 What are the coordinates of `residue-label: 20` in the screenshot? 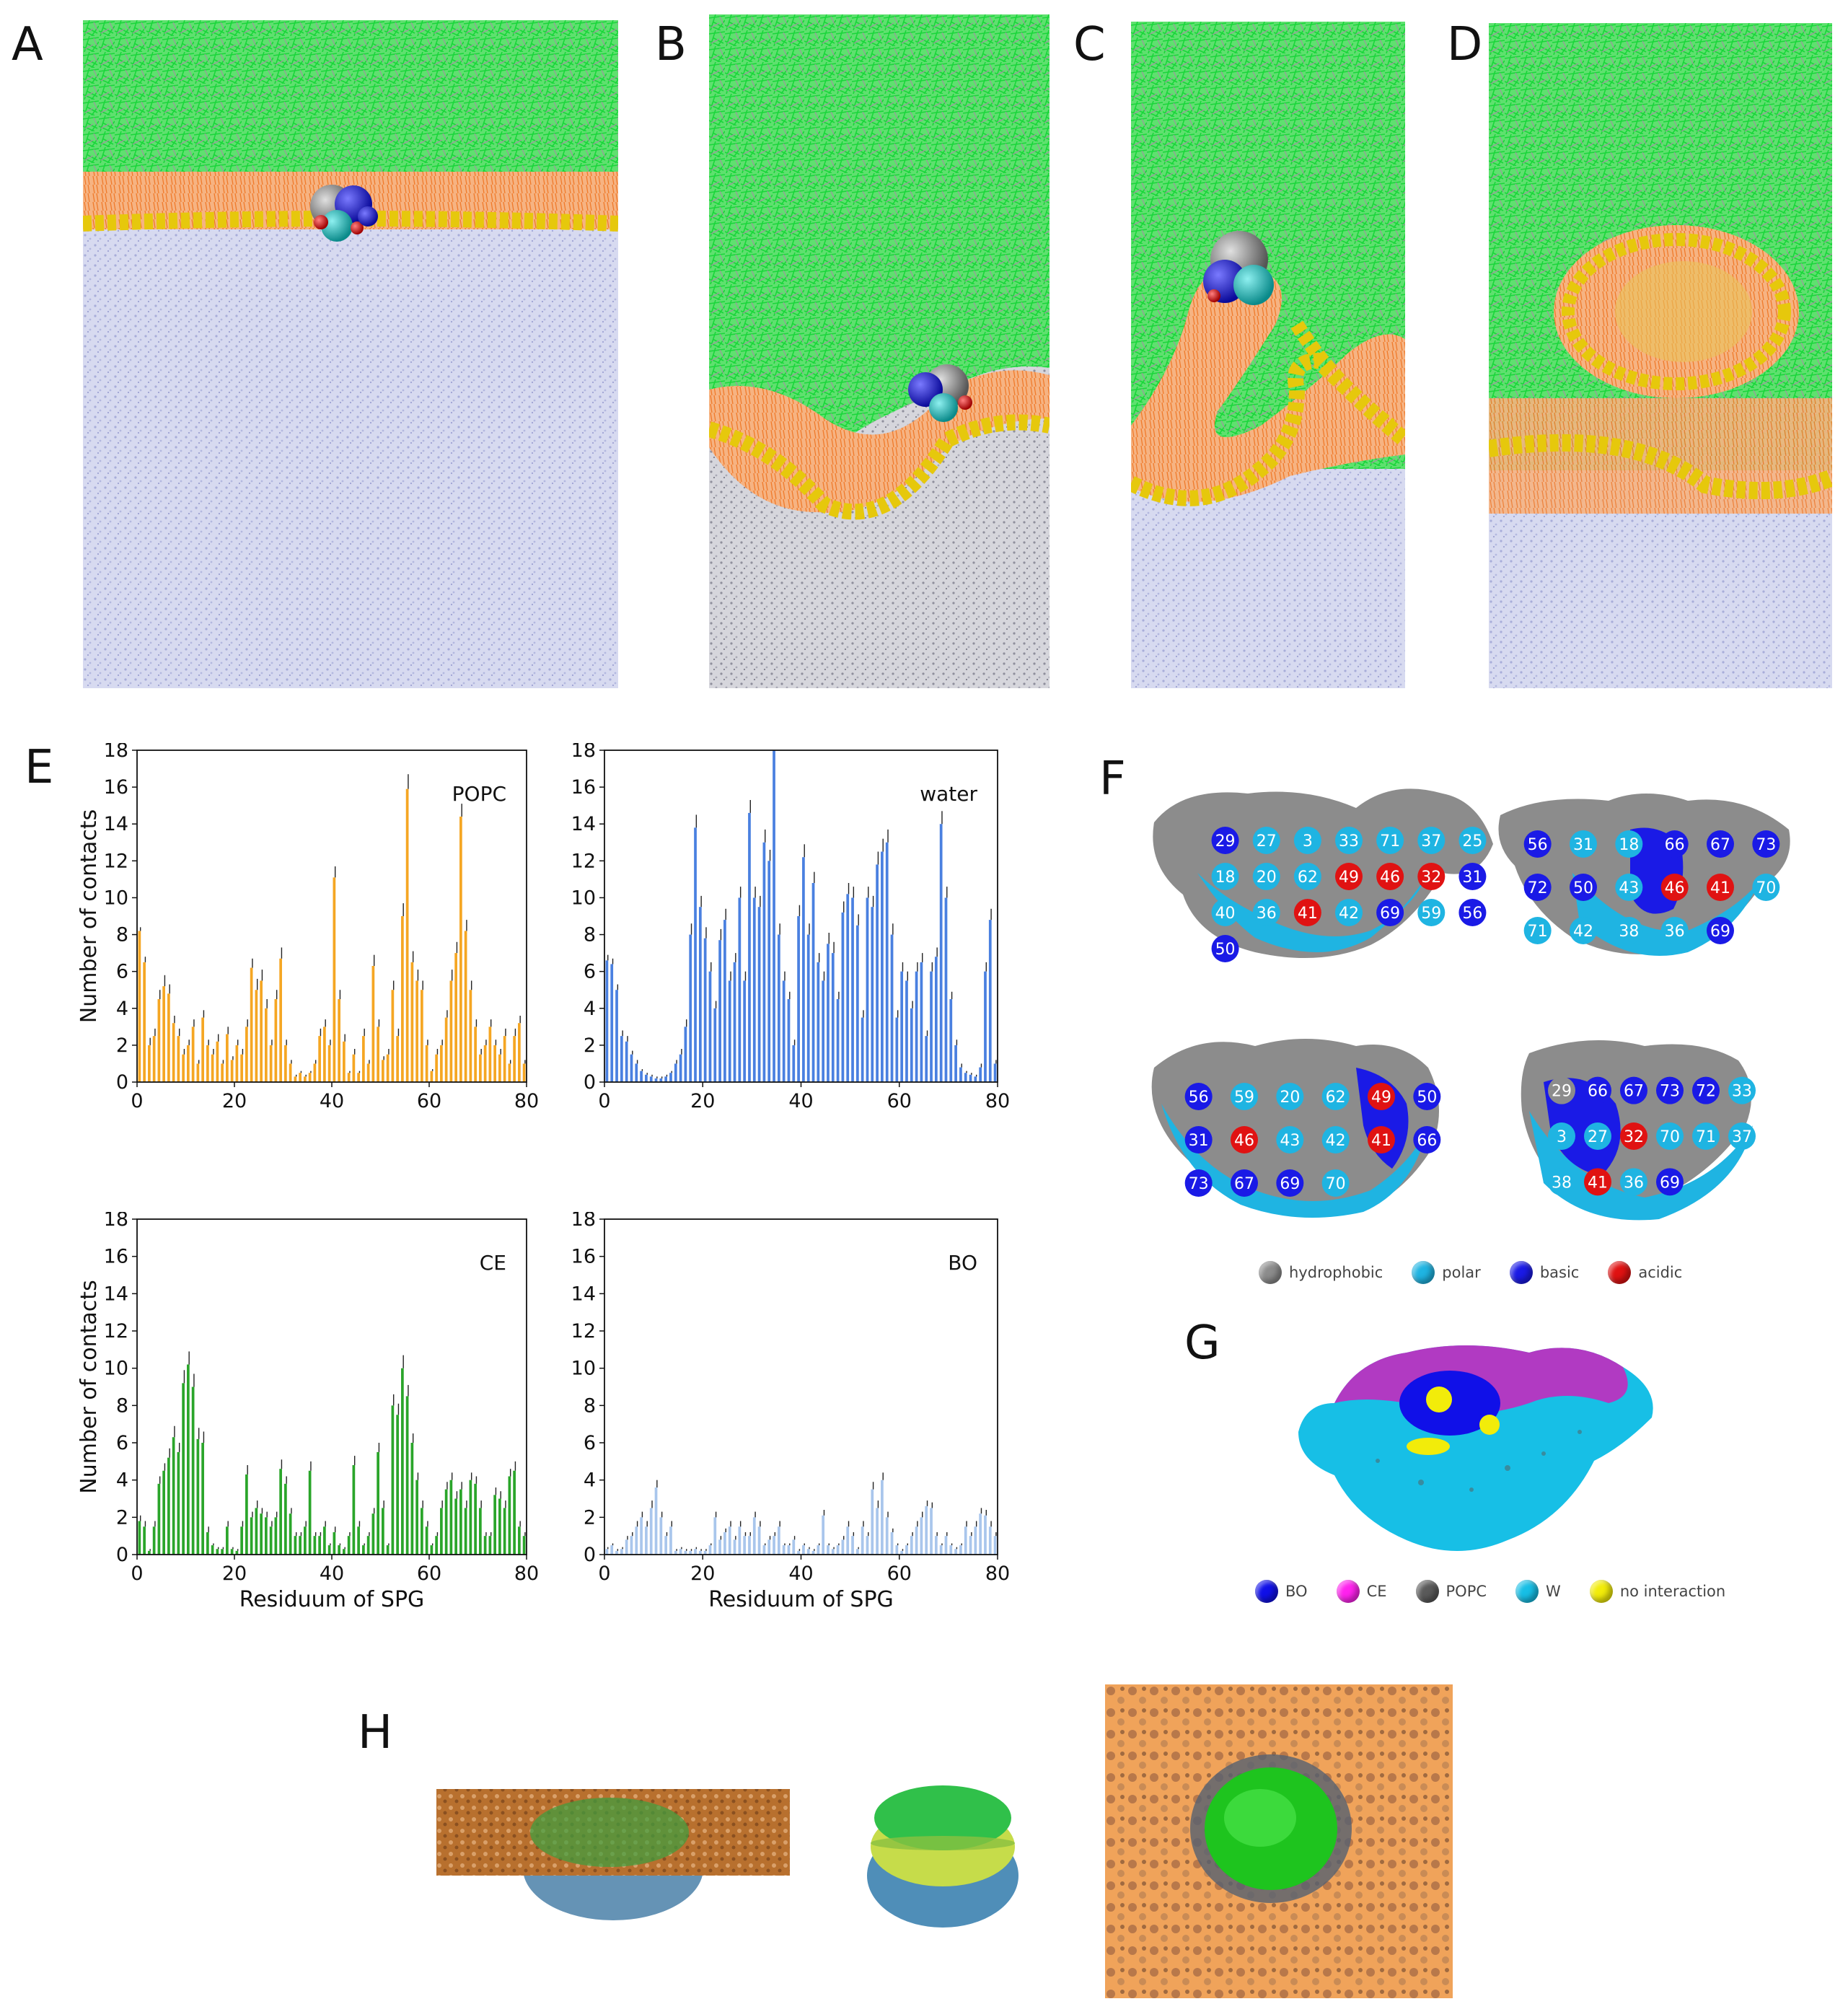 It's located at (1267, 878).